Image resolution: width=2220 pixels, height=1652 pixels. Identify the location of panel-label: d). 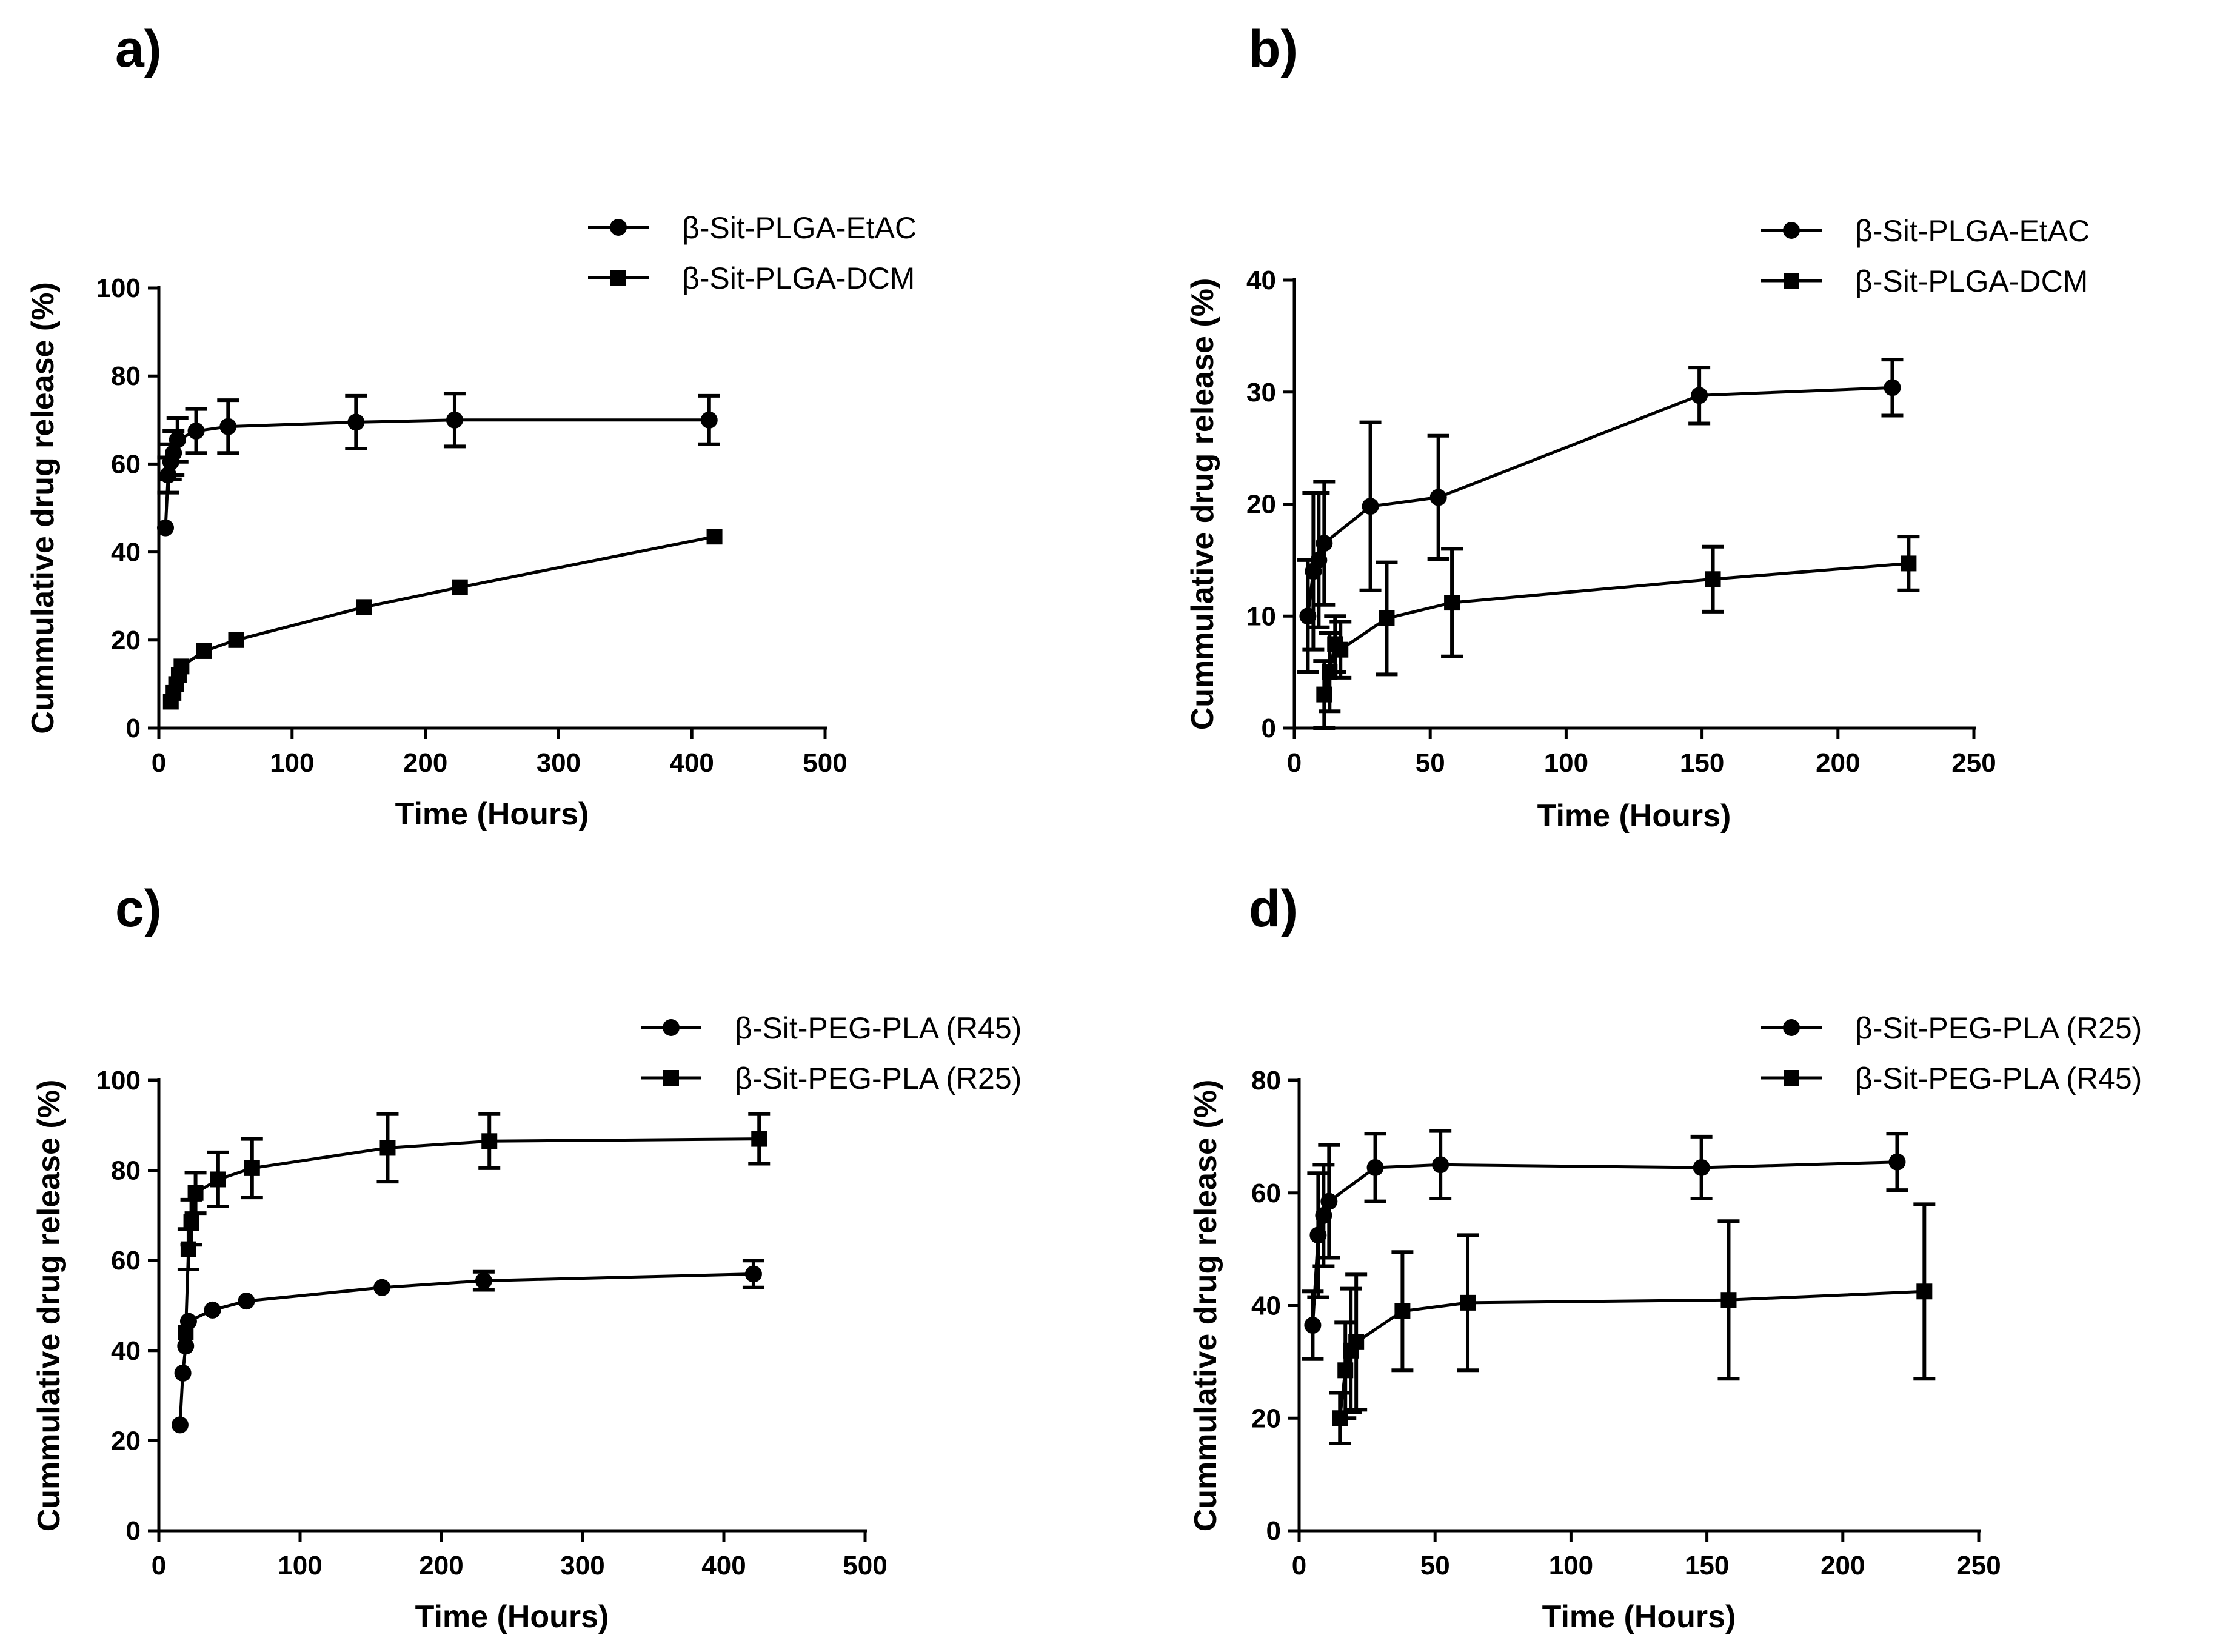
(1274, 909).